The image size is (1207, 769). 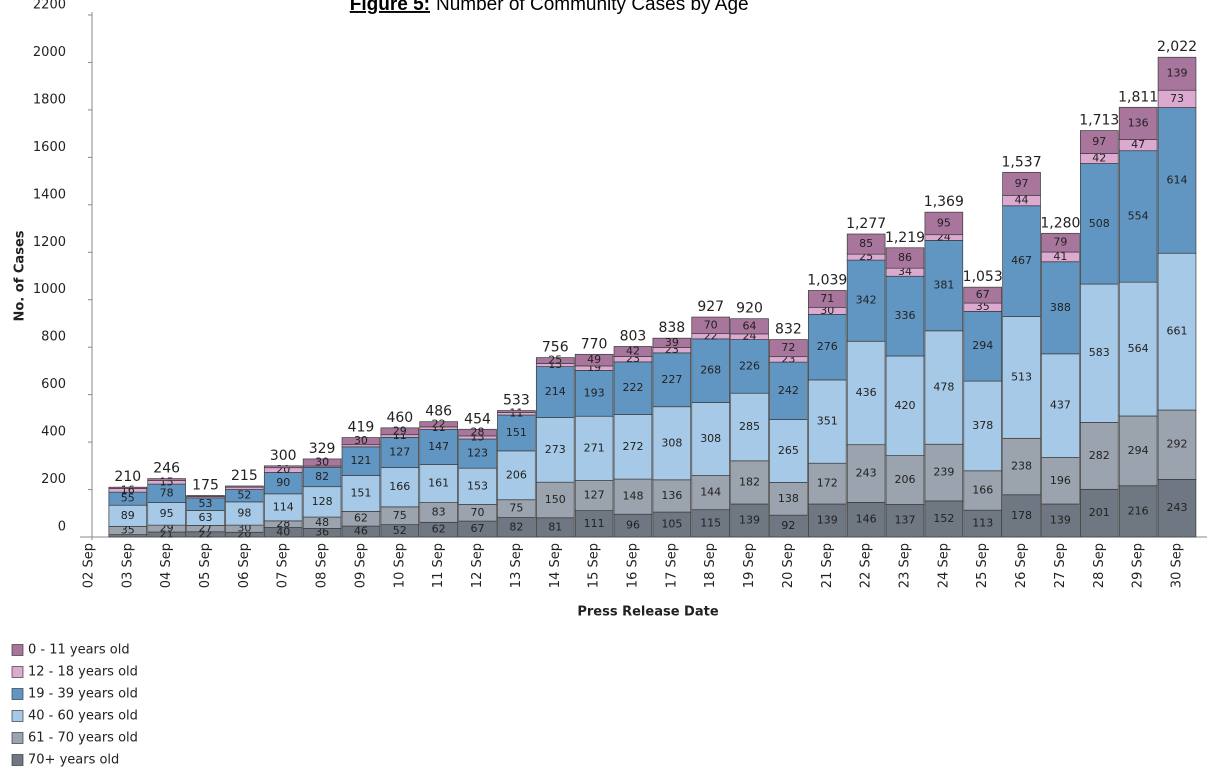 I want to click on y-tick-label: 400, so click(x=53, y=432).